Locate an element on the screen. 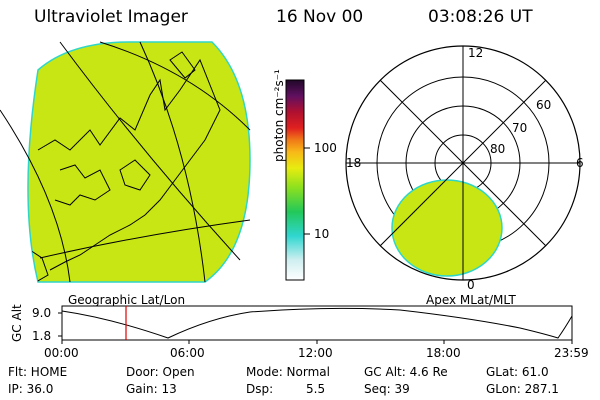 Image resolution: width=600 pixels, height=400 pixels. instrument-title: Ultraviolet Imager is located at coordinates (111, 17).